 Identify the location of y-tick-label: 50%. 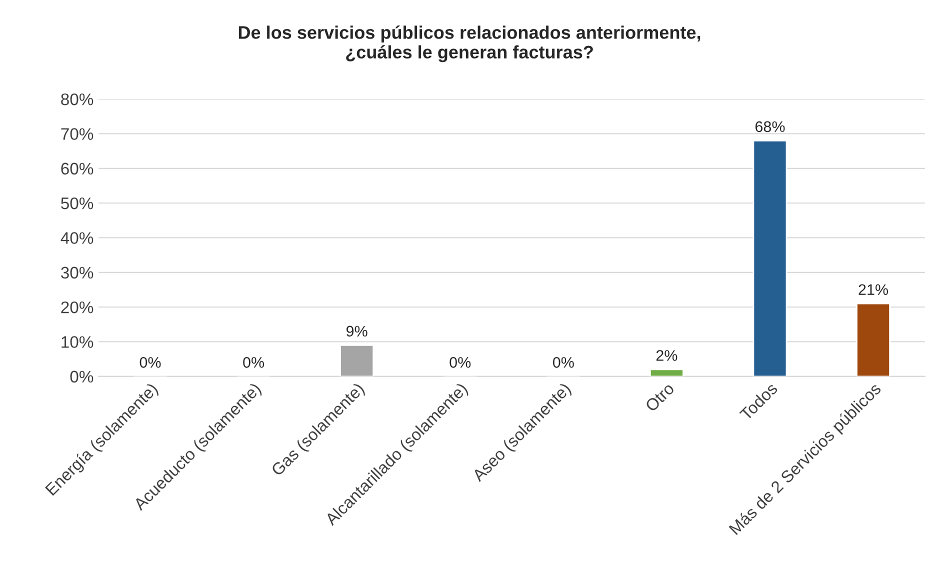
(77, 203).